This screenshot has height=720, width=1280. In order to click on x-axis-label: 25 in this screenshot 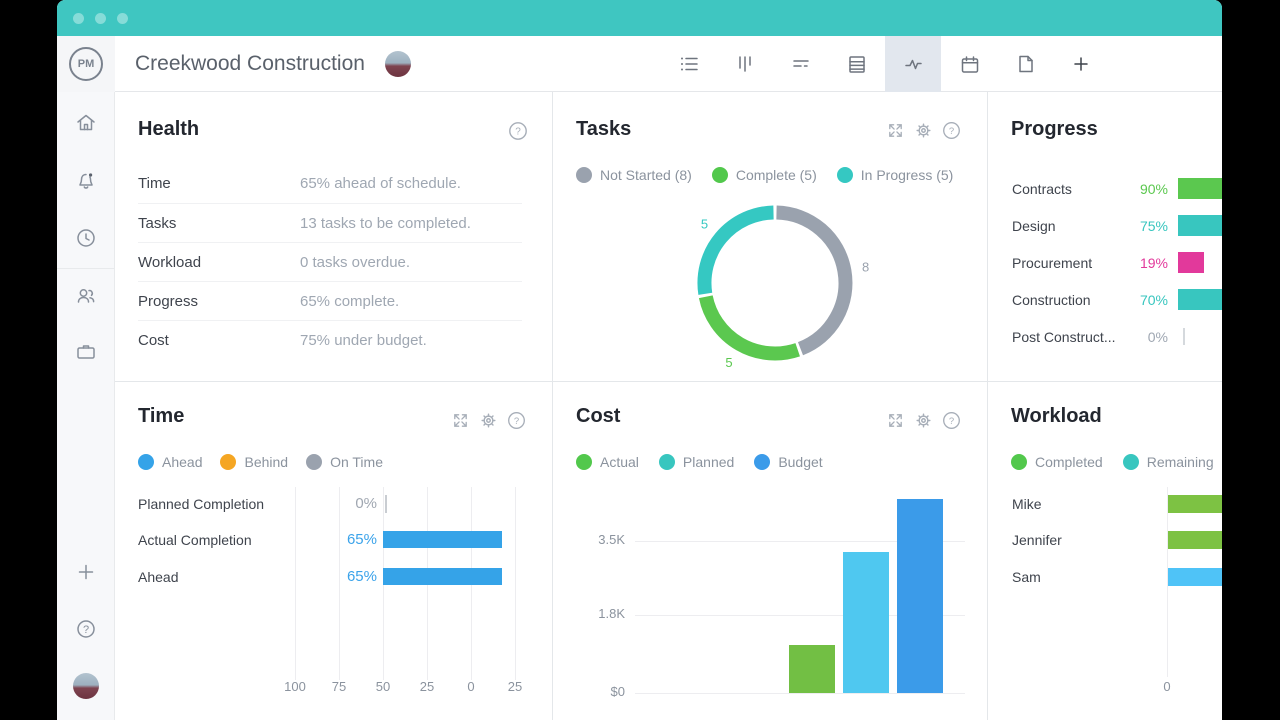, I will do `click(427, 686)`.